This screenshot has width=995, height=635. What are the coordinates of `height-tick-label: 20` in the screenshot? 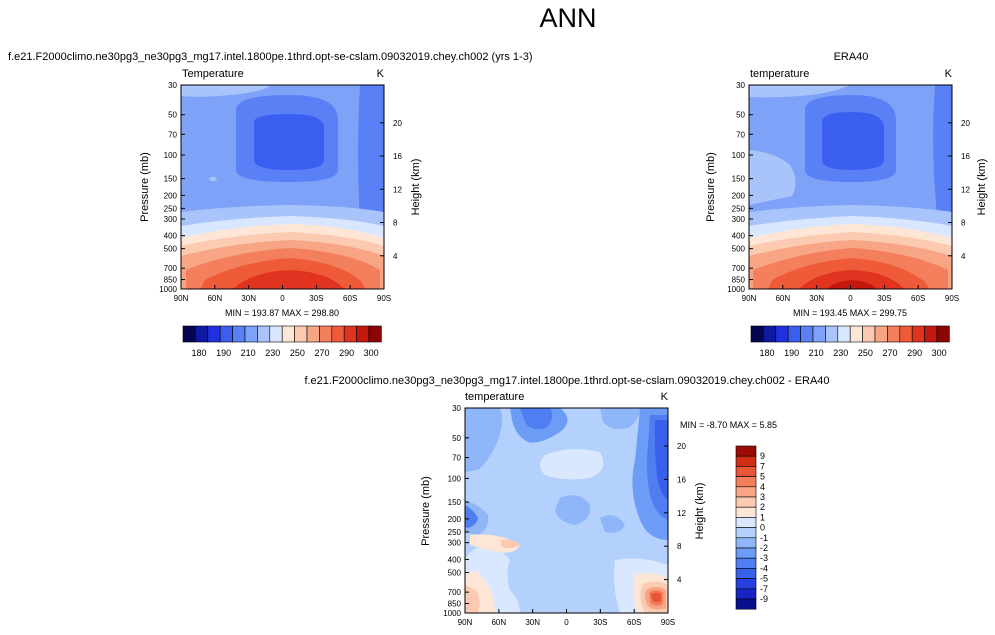 It's located at (397, 123).